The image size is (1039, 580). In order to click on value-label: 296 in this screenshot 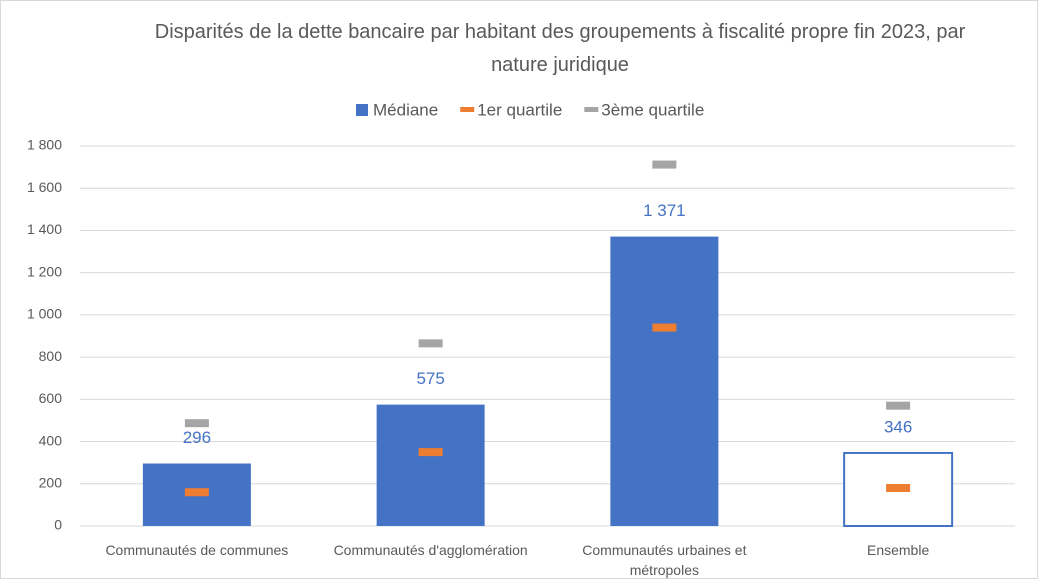, I will do `click(197, 437)`.